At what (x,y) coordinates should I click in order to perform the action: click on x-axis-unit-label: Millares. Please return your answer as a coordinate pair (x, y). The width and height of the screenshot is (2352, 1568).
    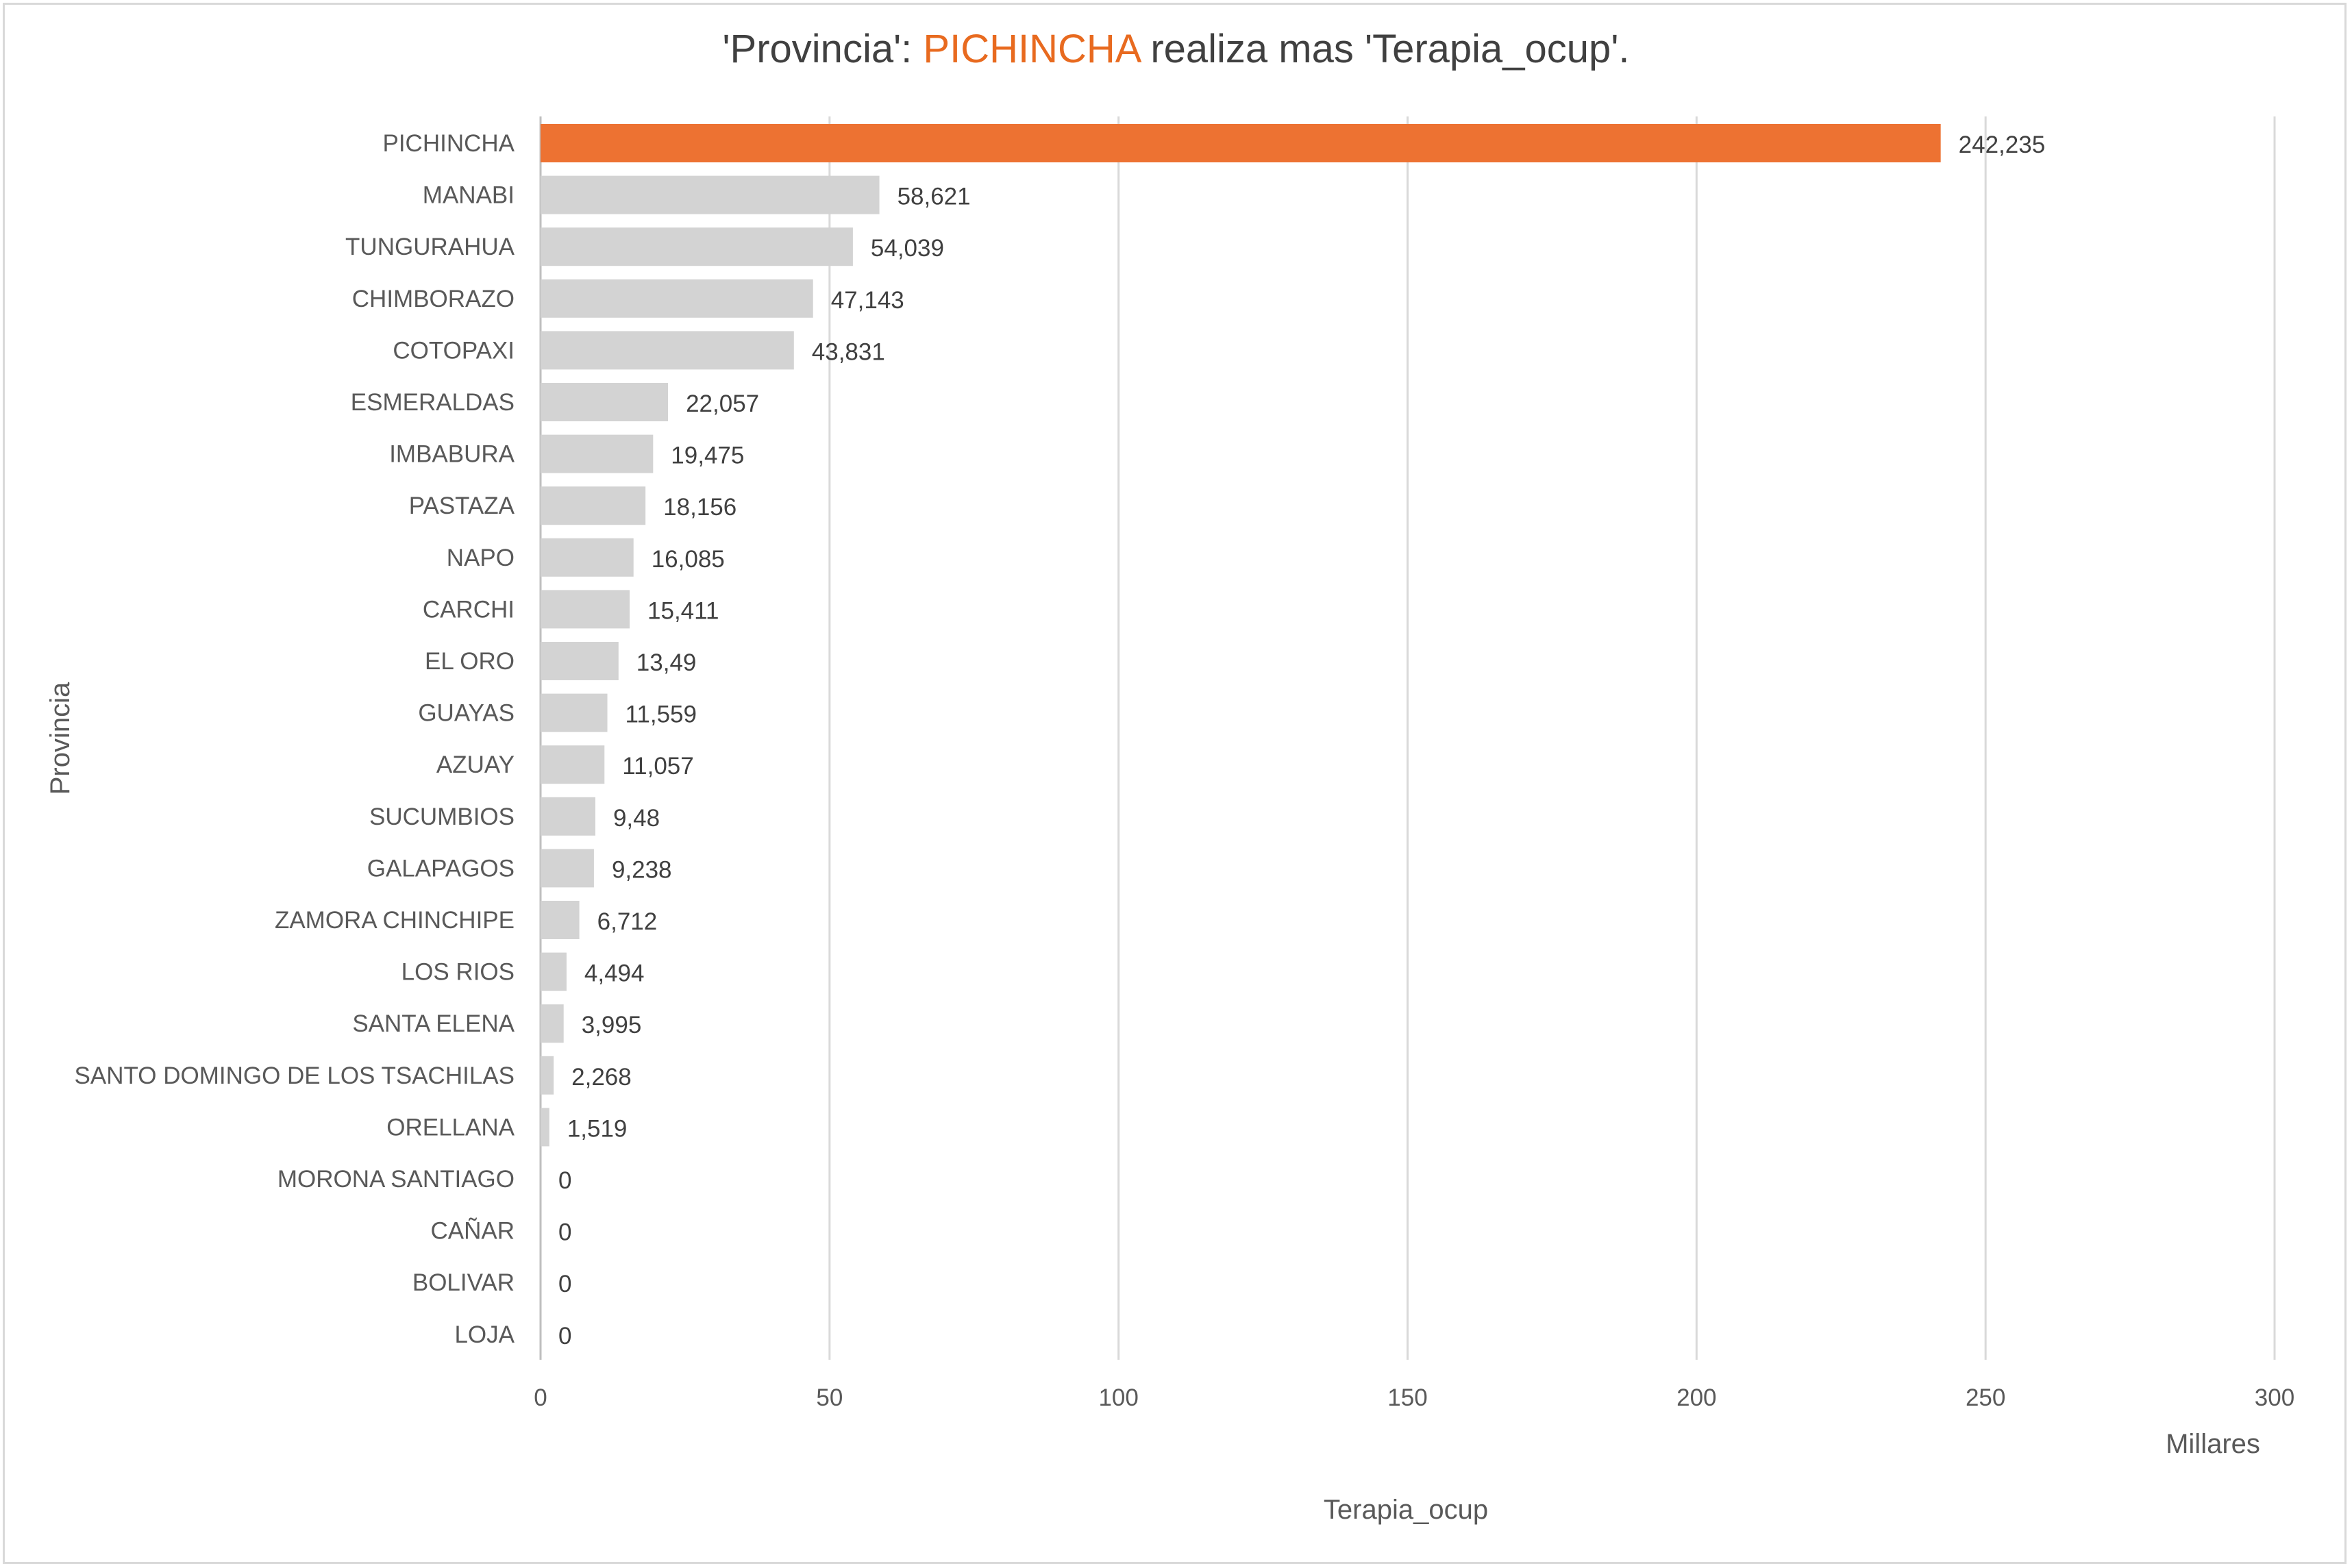
    Looking at the image, I should click on (2213, 1444).